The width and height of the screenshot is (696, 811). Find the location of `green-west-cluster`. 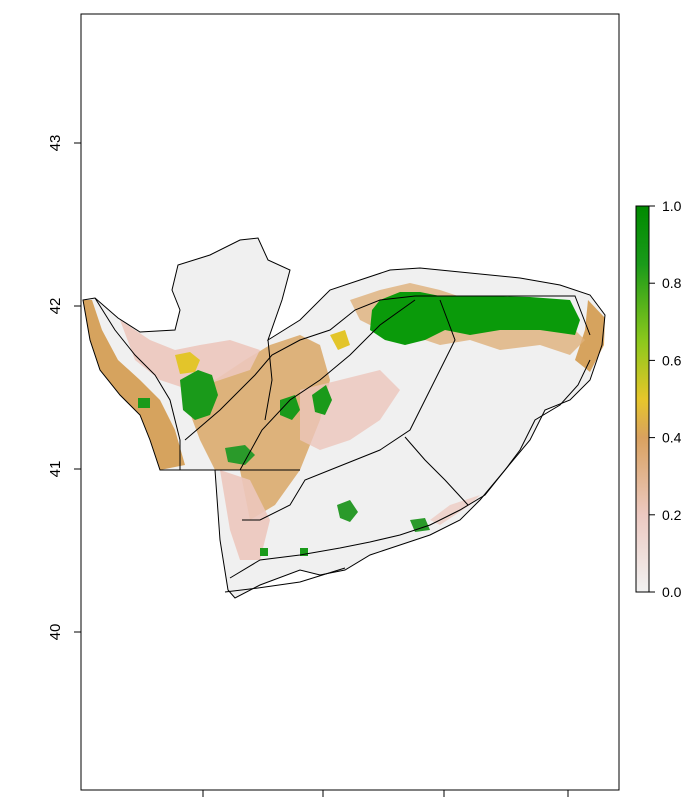

green-west-cluster is located at coordinates (199, 395).